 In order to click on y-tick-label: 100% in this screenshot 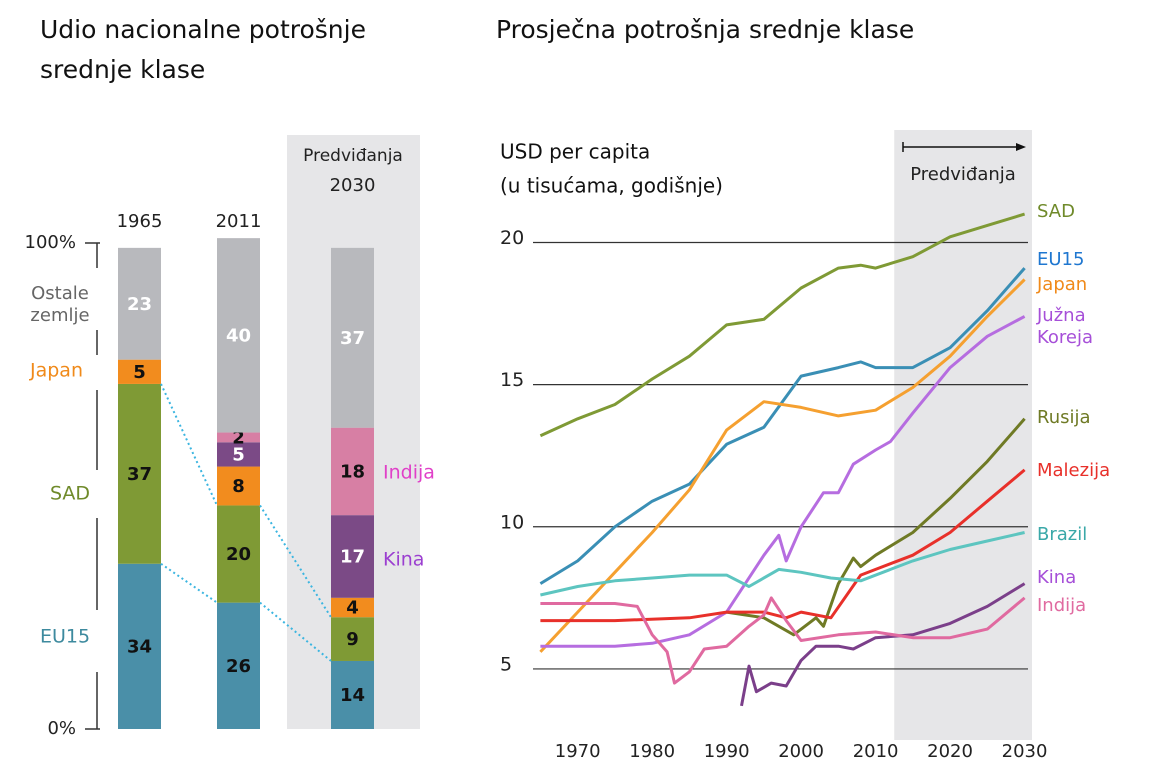, I will do `click(50, 242)`.